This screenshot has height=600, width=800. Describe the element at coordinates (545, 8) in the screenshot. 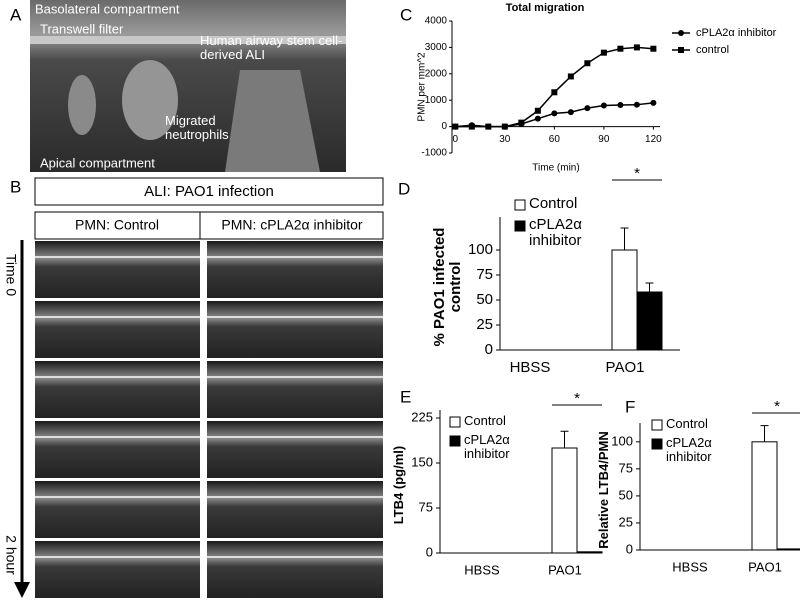

I see `chart-title: Total migration` at that location.